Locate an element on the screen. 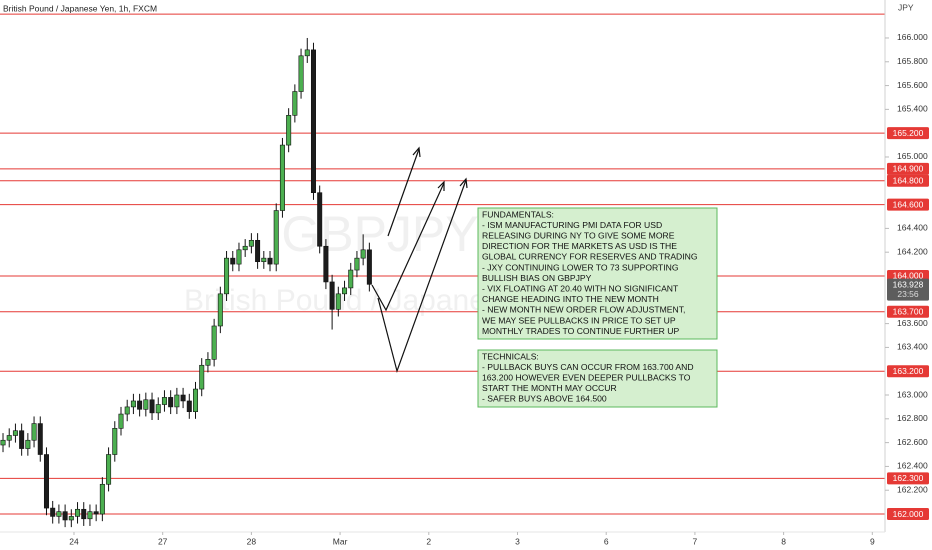 This screenshot has height=550, width=932. annotation-boxes is located at coordinates (597, 307).